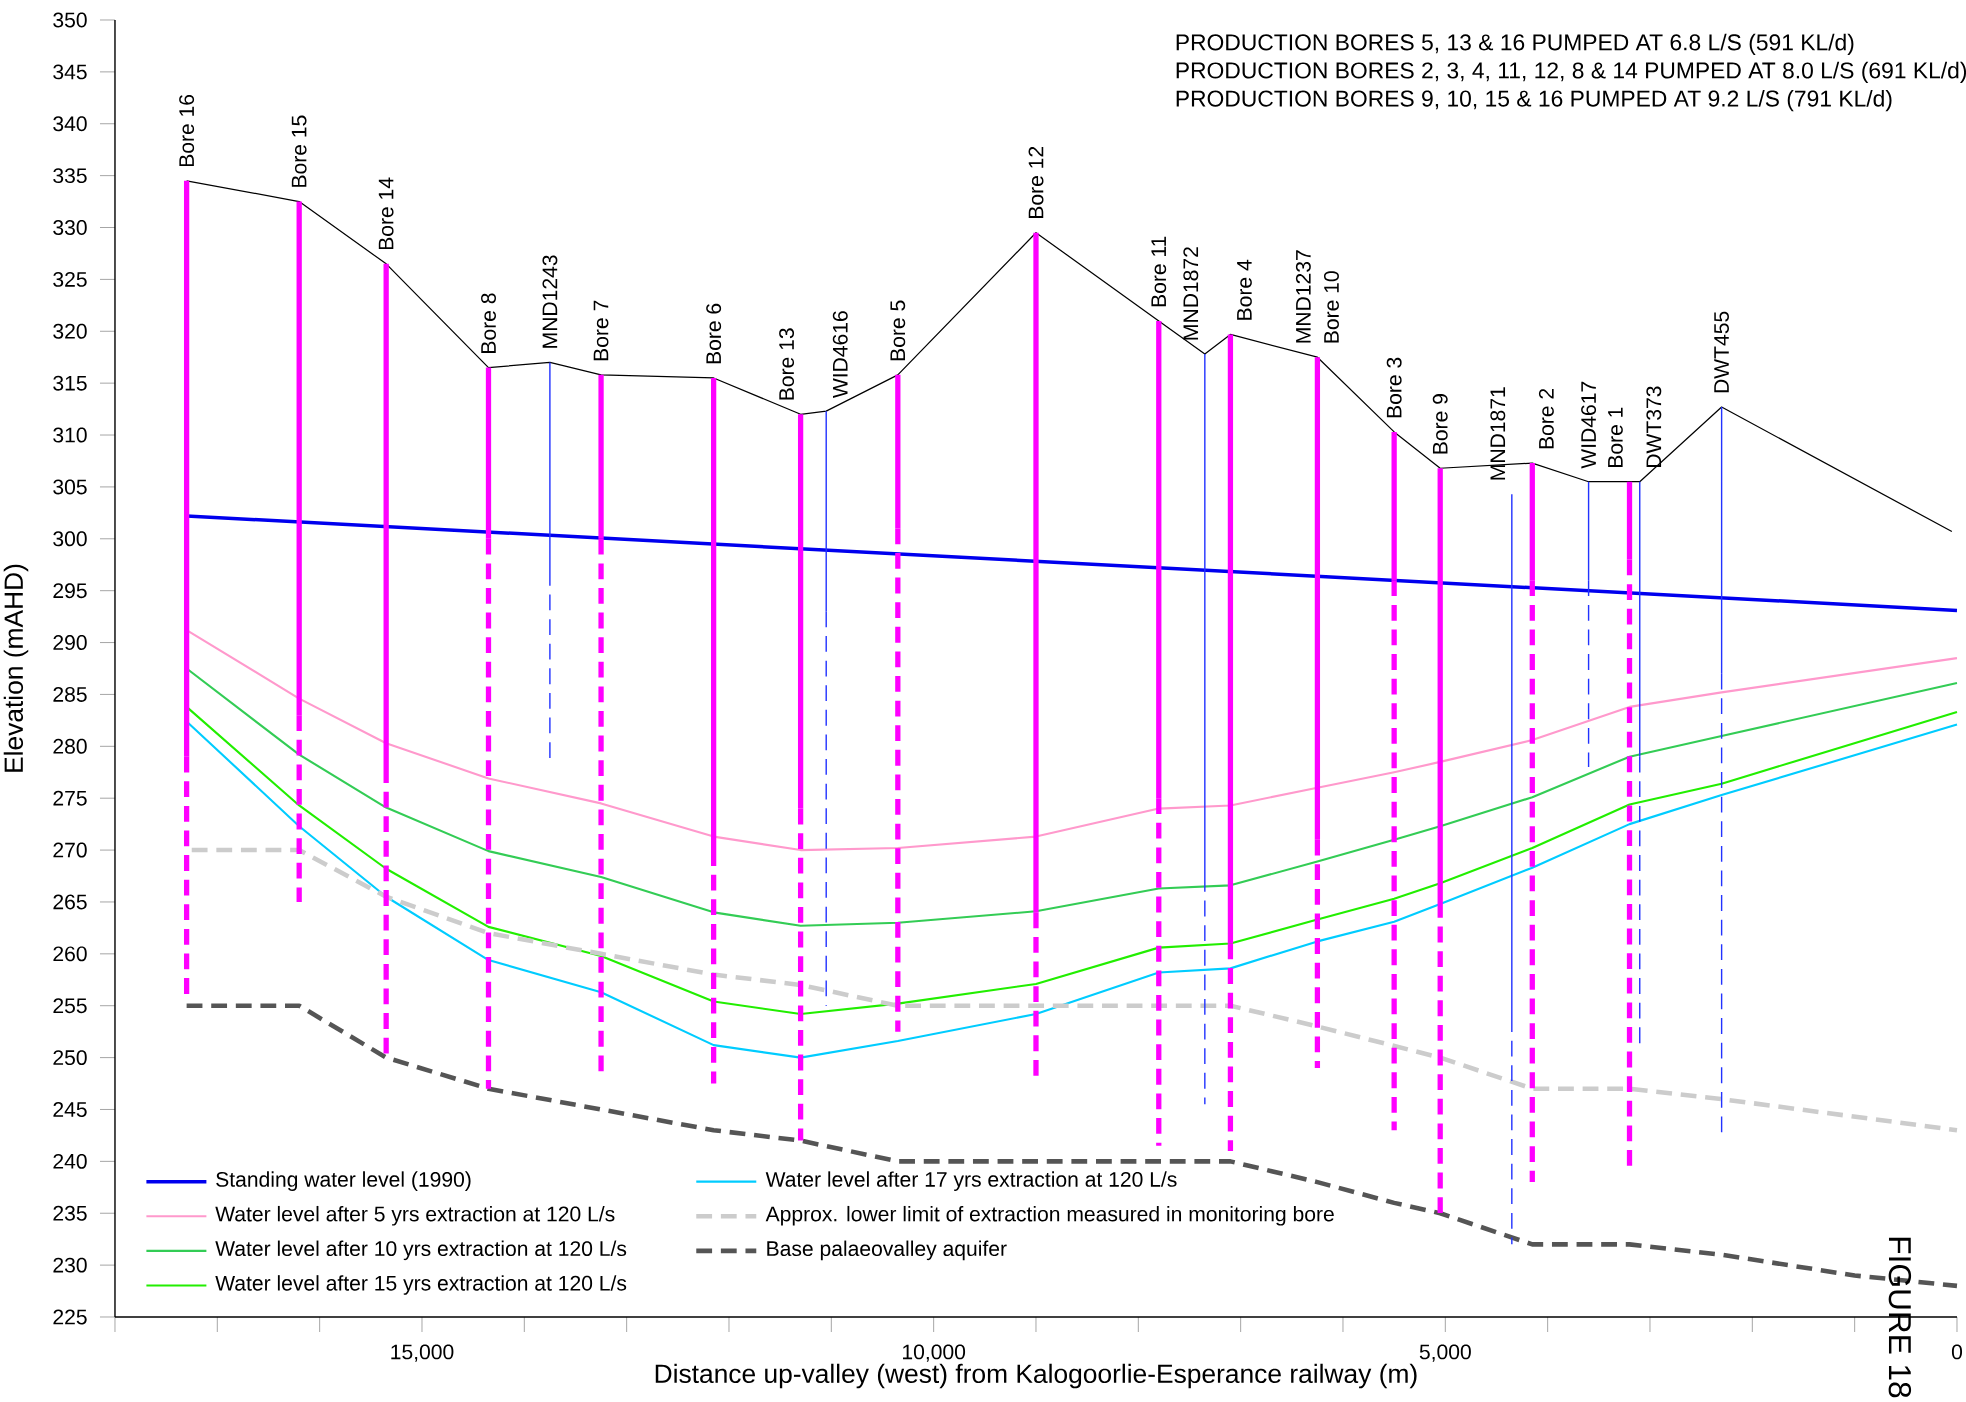 This screenshot has height=1402, width=1966. Describe the element at coordinates (1440, 424) in the screenshot. I see `annotation: Bore 9` at that location.